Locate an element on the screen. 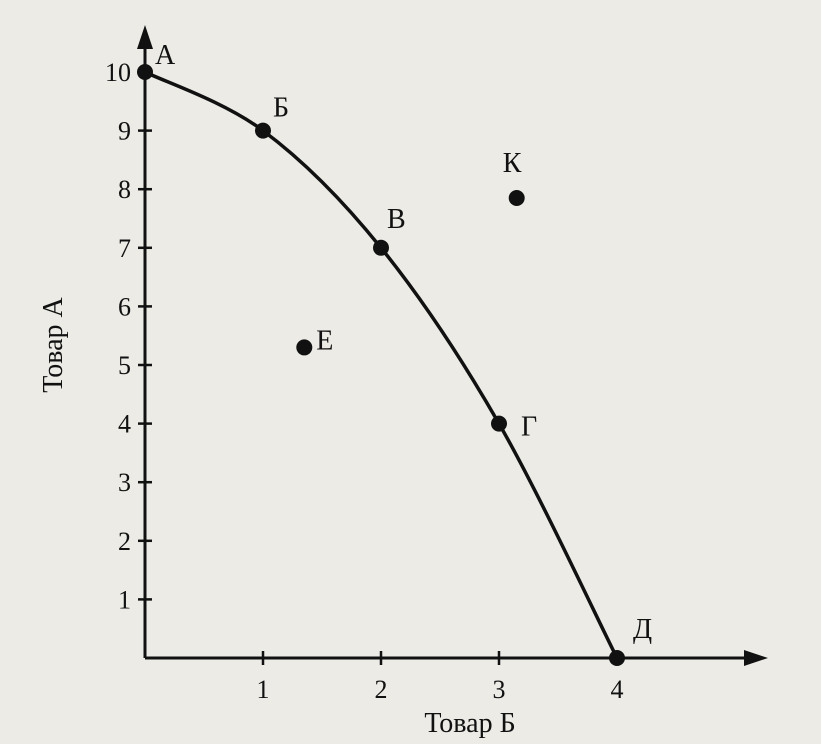  curve-point-label: Д is located at coordinates (642, 629).